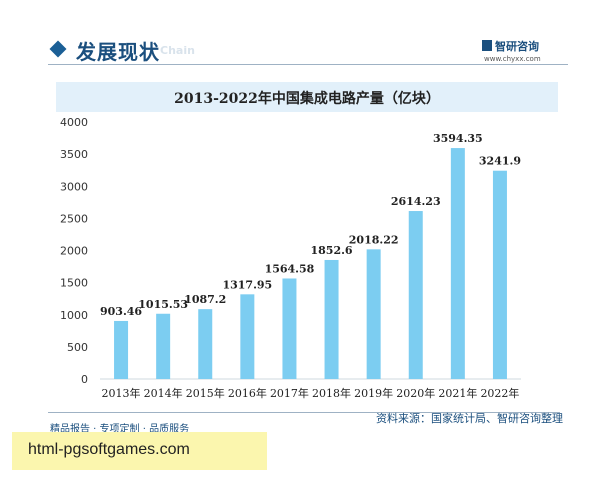 The image size is (600, 480). What do you see at coordinates (118, 52) in the screenshot?
I see `section-title: 发展现状` at bounding box center [118, 52].